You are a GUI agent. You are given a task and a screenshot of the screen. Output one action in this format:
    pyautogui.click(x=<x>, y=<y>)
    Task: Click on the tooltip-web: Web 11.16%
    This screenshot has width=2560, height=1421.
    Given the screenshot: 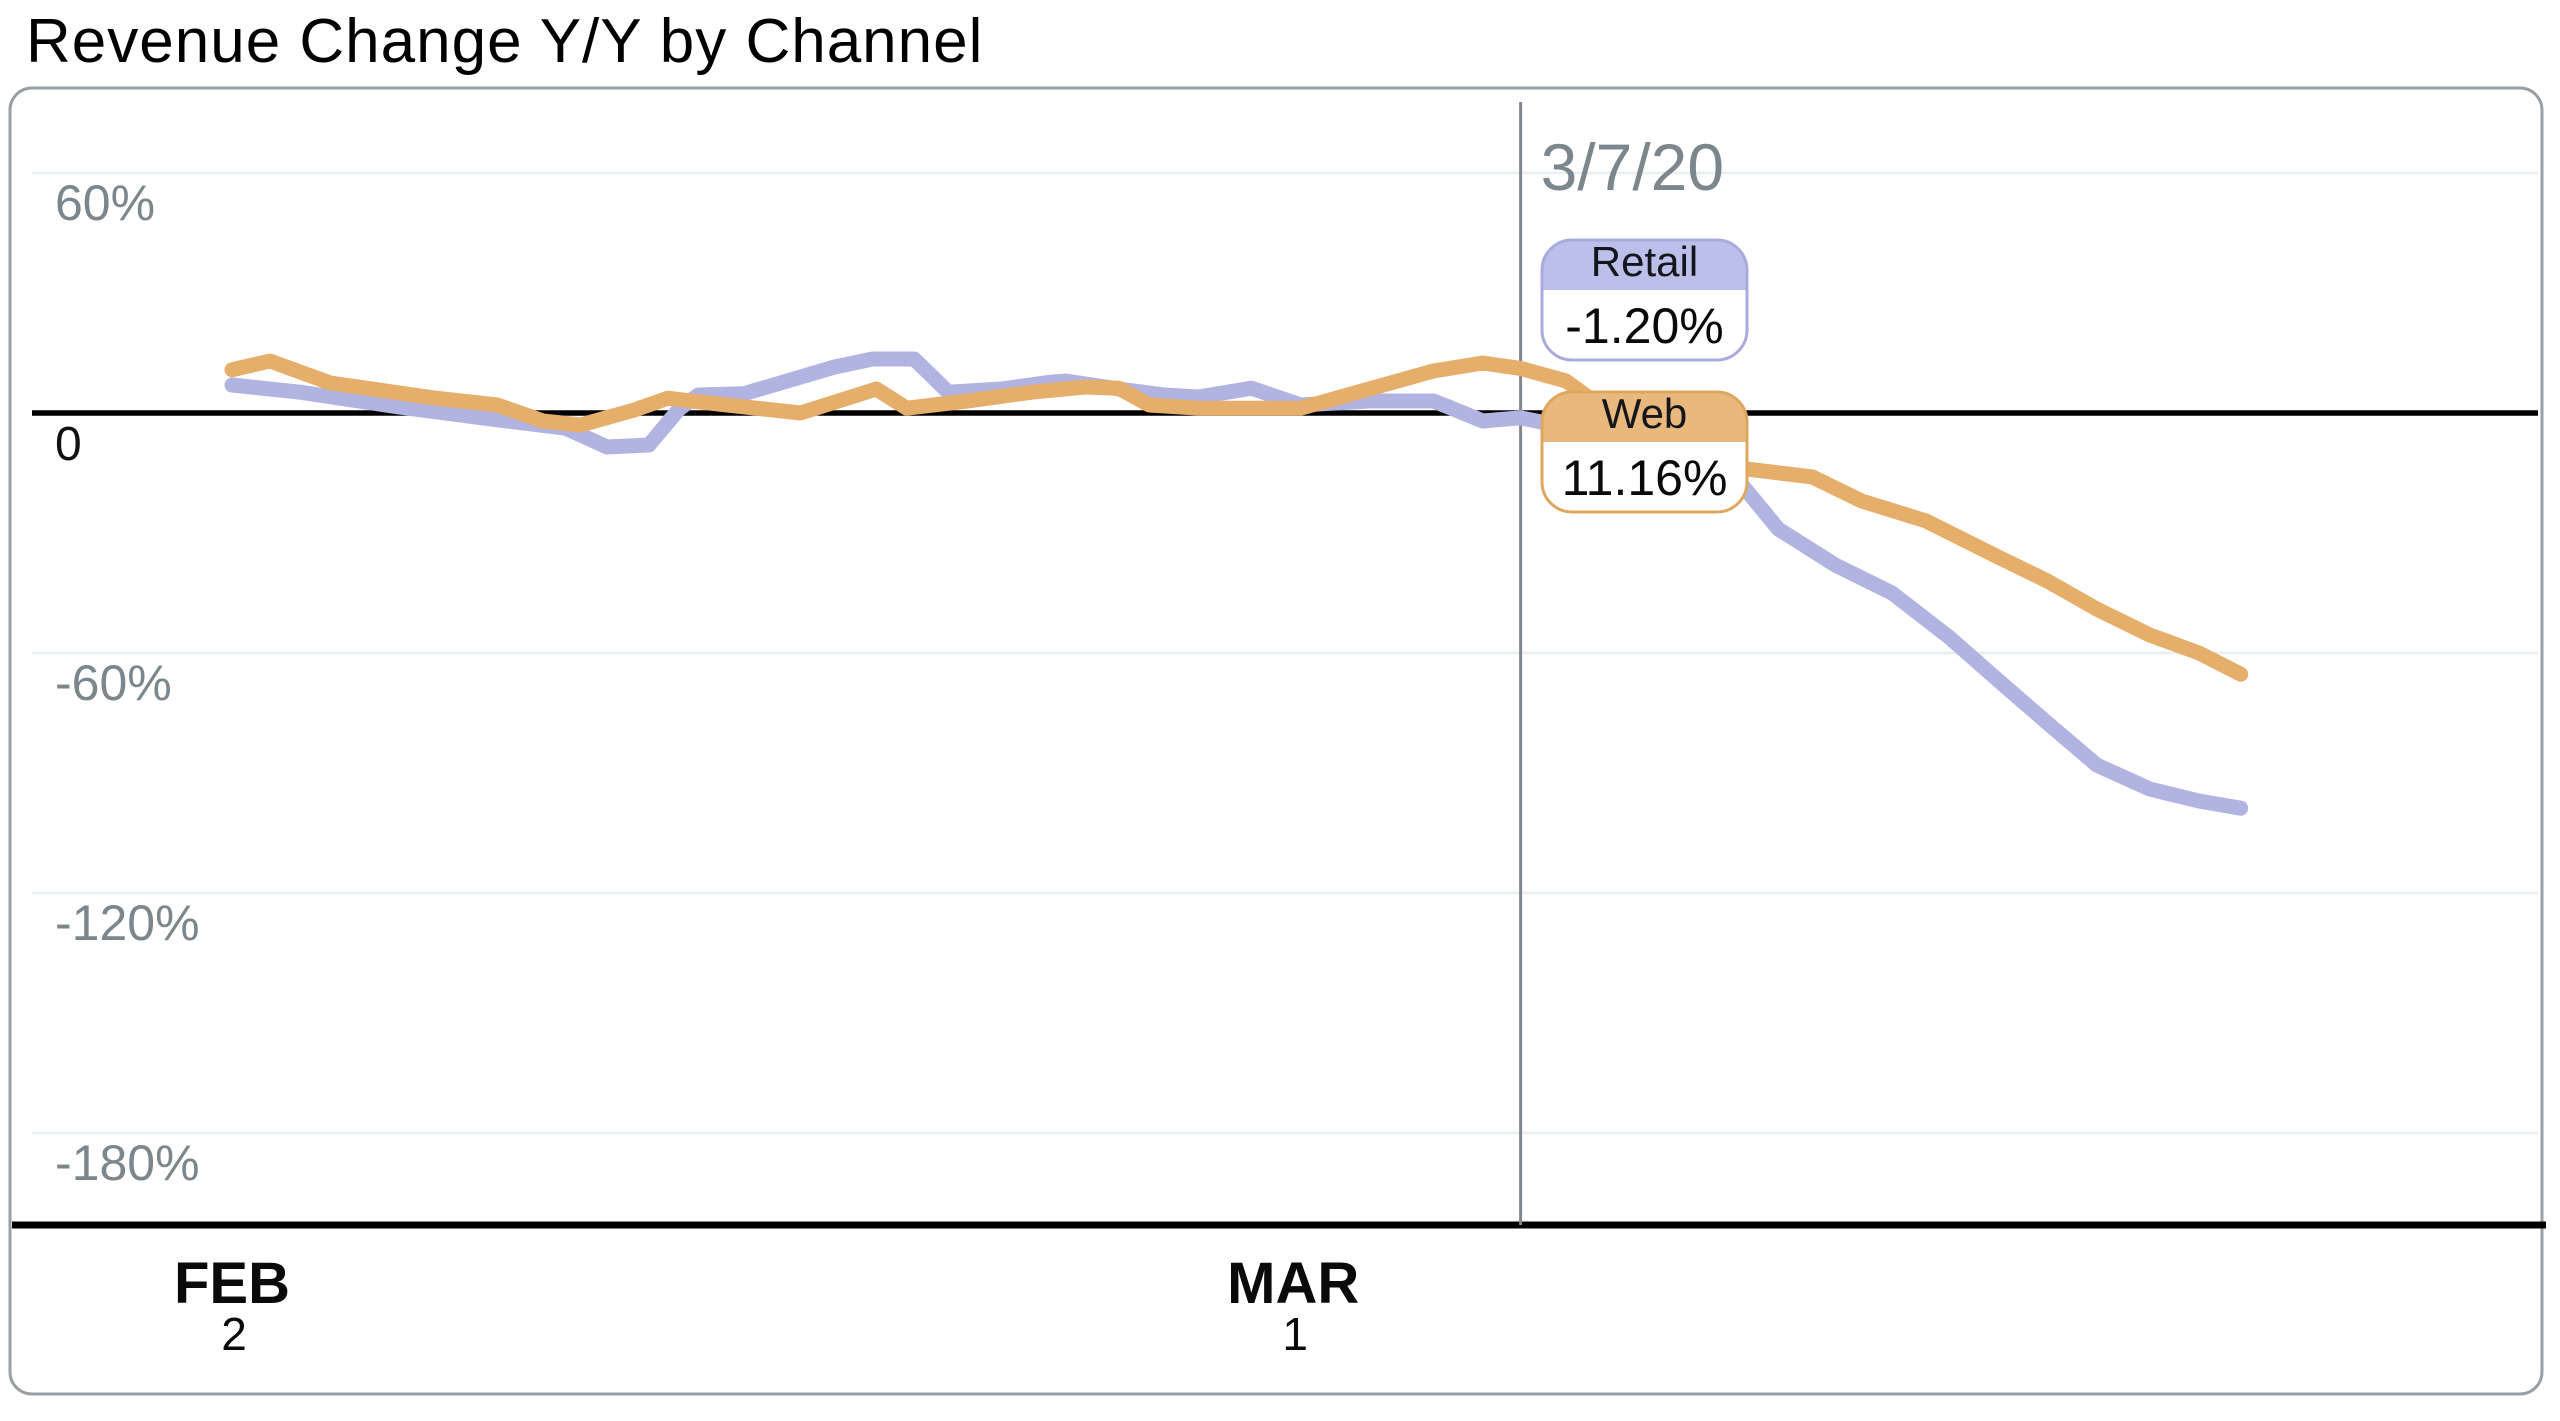 What is the action you would take?
    pyautogui.click(x=1644, y=452)
    